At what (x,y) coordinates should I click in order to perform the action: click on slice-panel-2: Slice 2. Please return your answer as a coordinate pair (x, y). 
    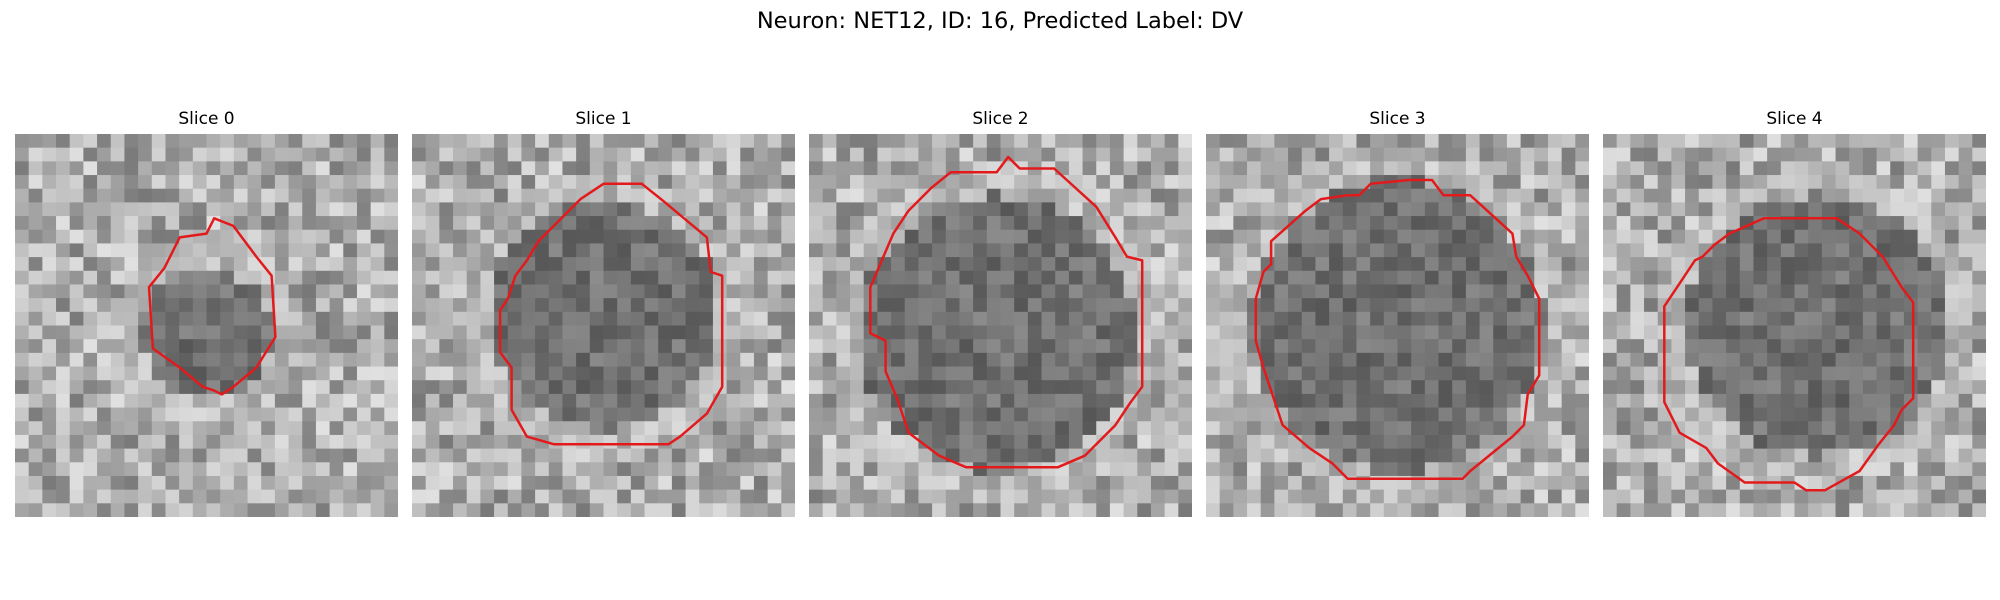
    Looking at the image, I should click on (1000, 313).